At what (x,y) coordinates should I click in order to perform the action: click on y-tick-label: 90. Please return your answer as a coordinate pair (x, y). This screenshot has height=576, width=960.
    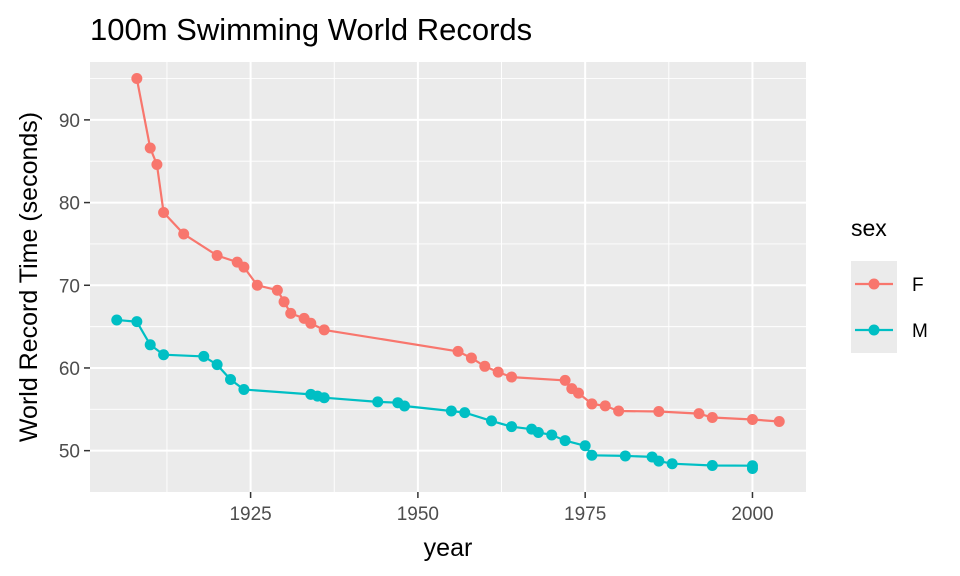
    Looking at the image, I should click on (69, 121).